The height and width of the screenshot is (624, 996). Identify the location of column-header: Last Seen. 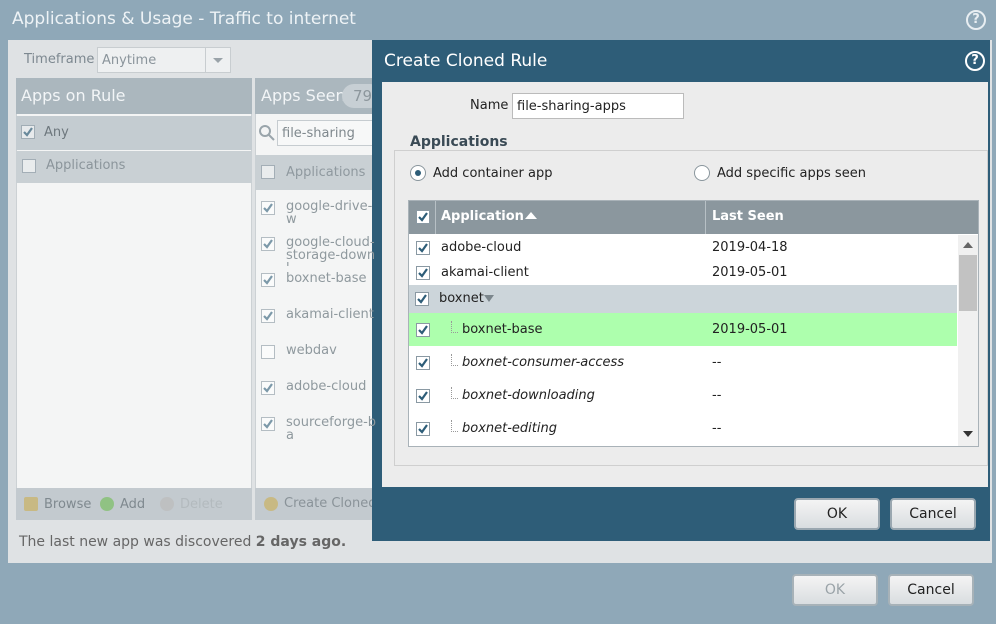
(748, 216).